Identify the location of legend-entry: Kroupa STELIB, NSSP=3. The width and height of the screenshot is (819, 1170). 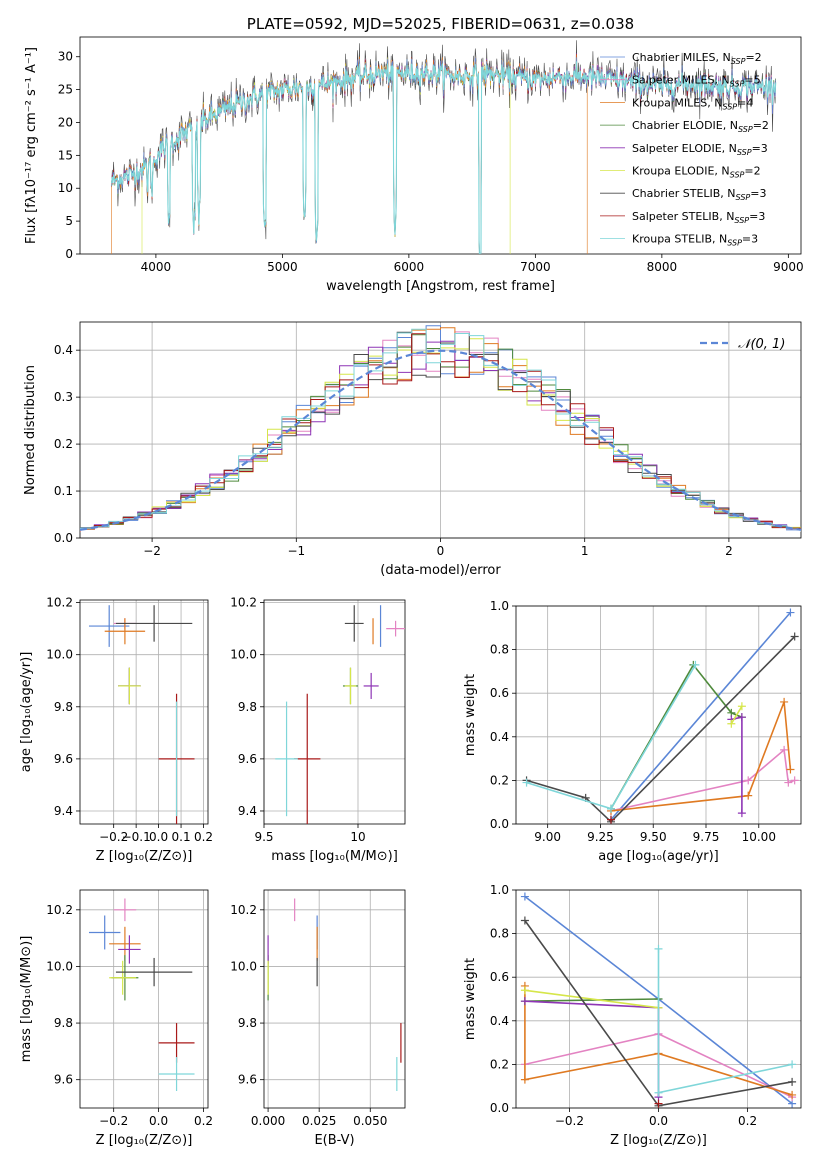
(695, 240).